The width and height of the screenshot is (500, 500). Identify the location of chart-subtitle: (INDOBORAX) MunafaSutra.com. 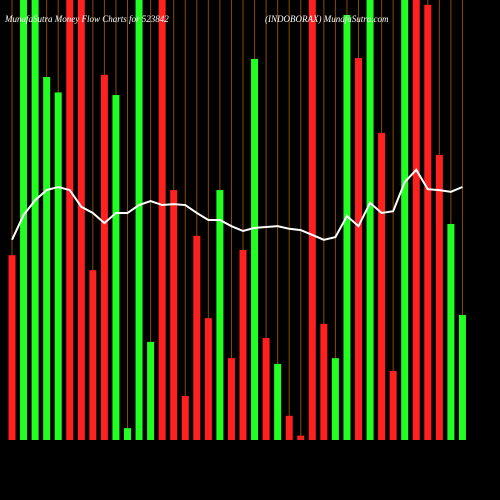
(327, 19).